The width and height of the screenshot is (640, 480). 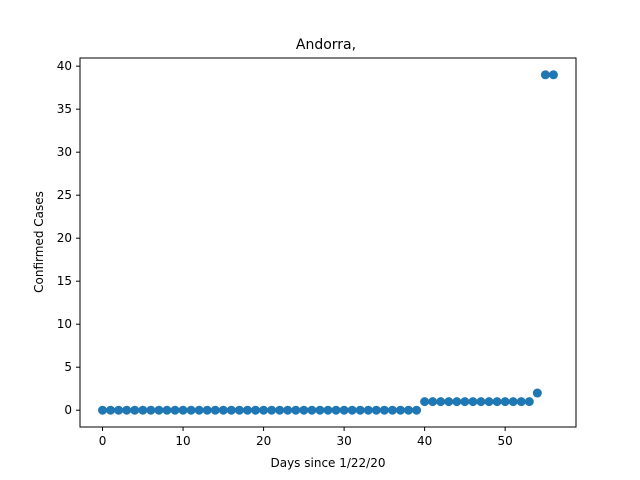 I want to click on y-tick-label: 25, so click(x=64, y=195).